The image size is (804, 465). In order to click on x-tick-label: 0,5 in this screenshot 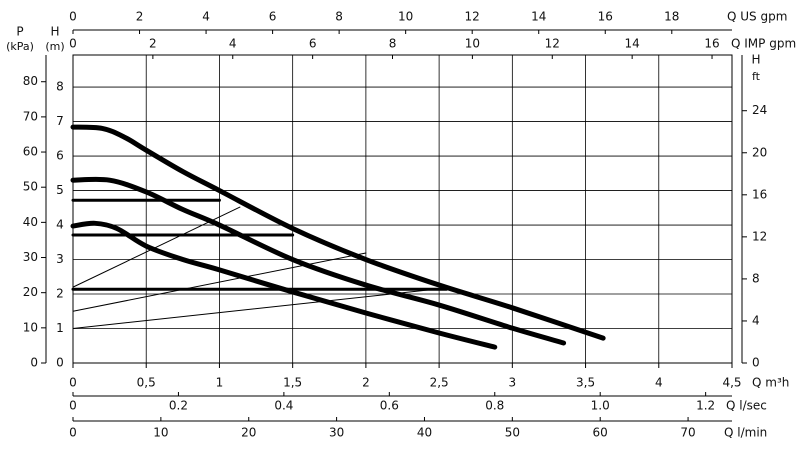, I will do `click(146, 383)`.